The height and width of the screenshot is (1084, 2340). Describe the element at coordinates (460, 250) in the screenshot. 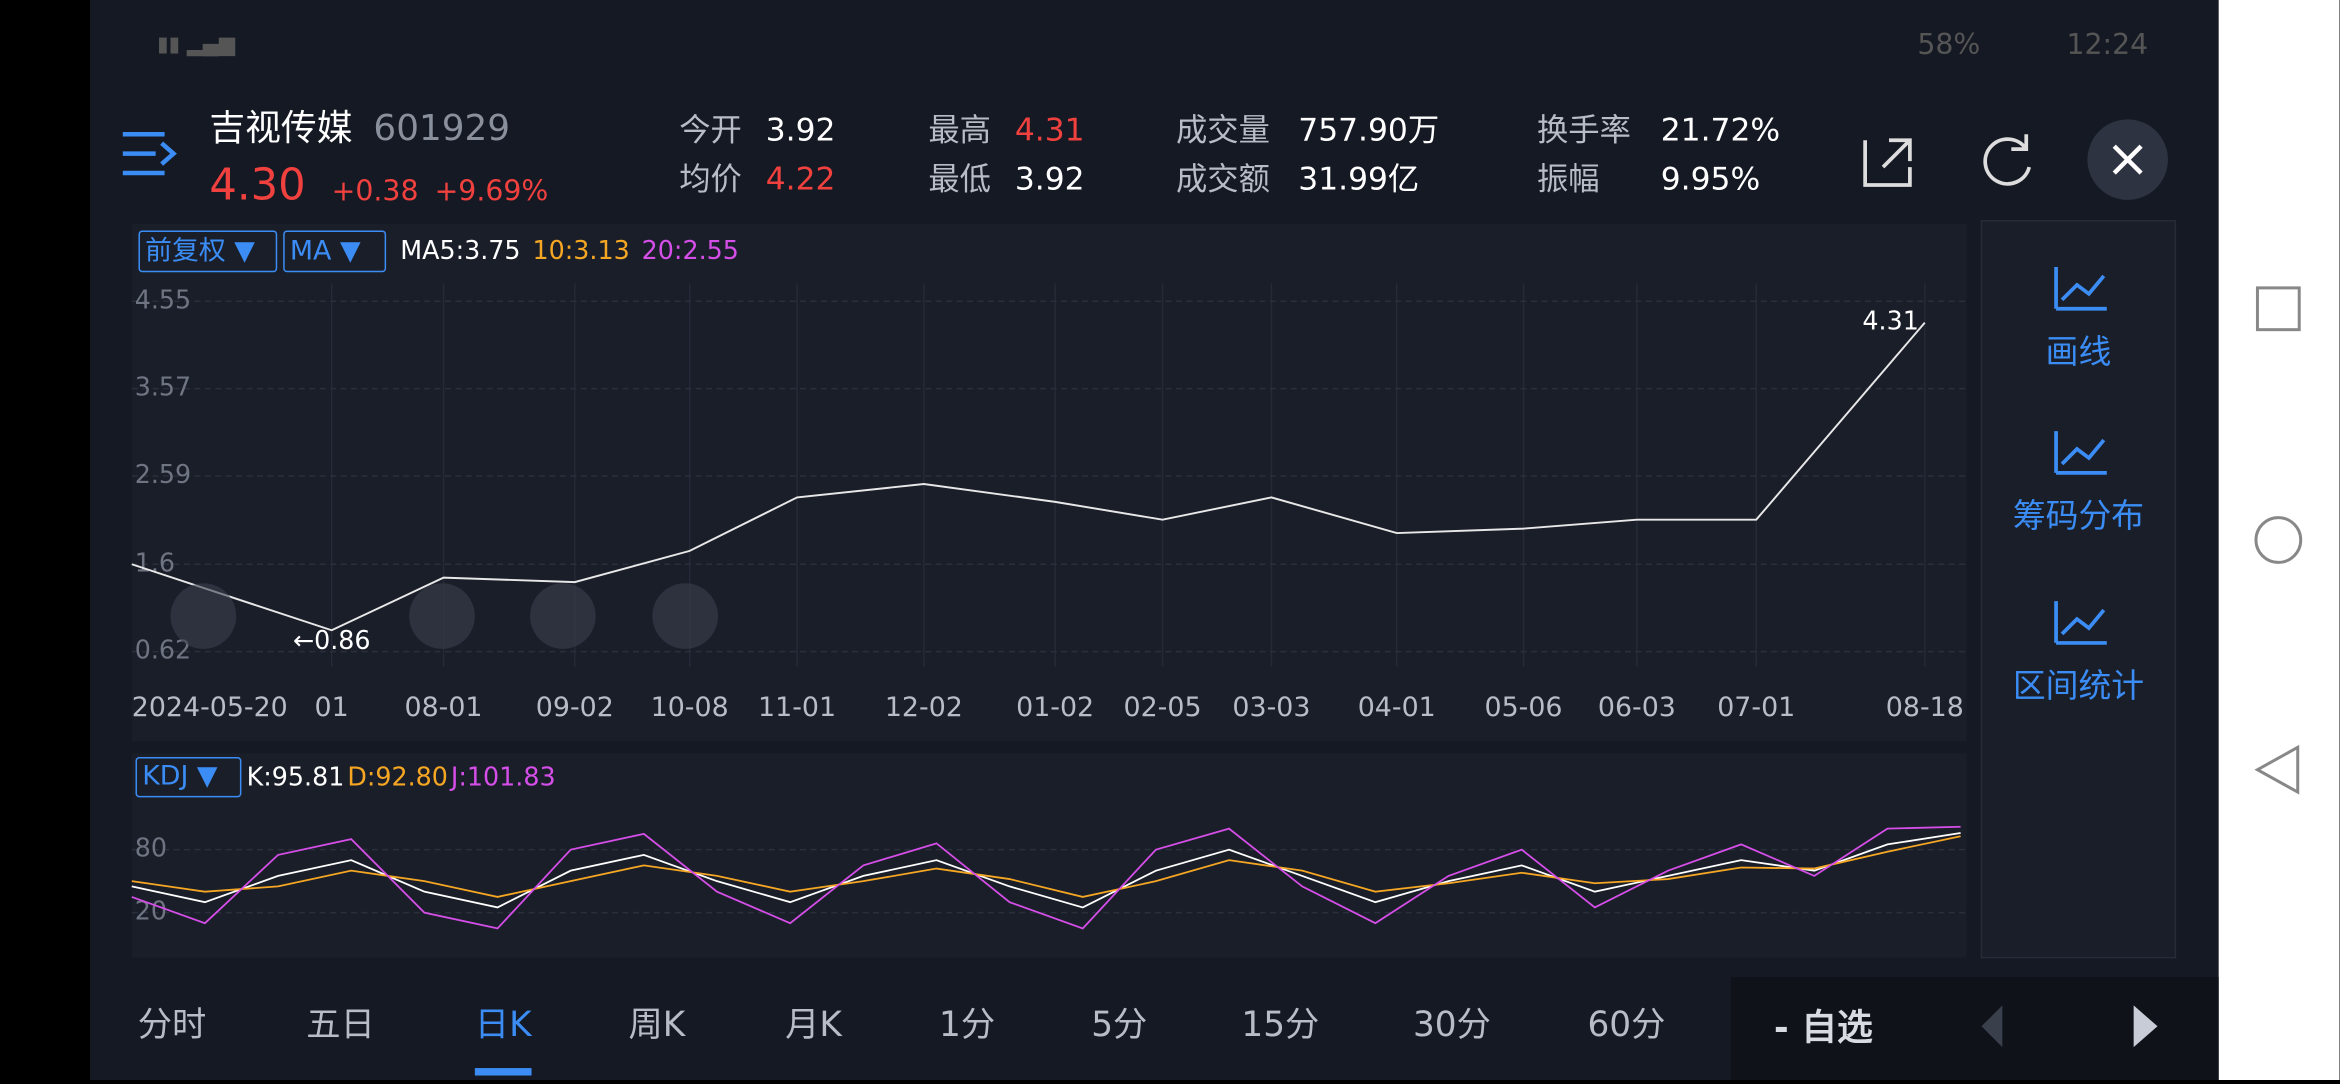

I see `ma-label: MA5:3.75` at that location.